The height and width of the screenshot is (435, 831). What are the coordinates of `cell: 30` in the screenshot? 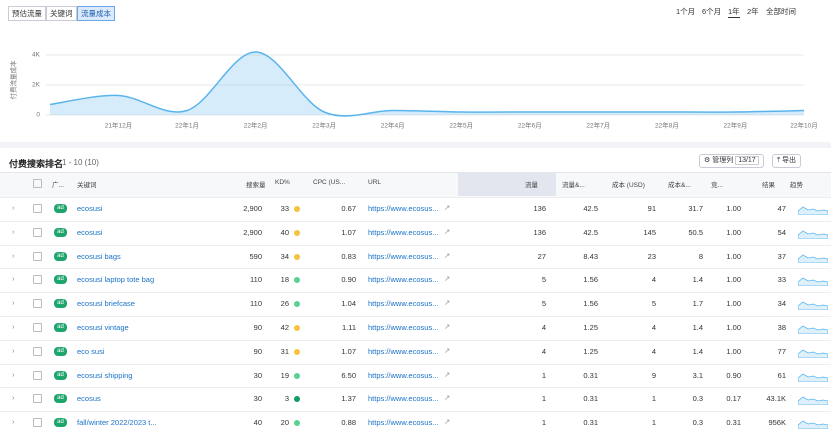 It's located at (257, 375).